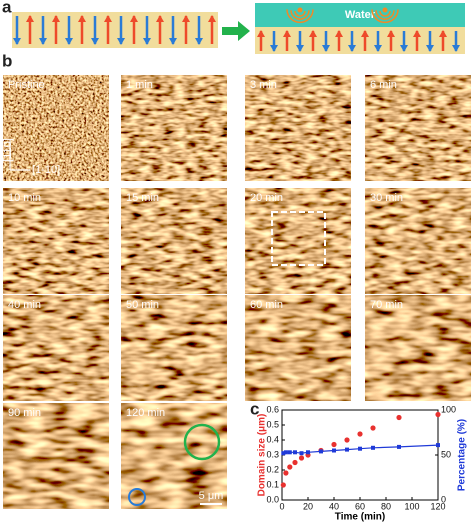 The image size is (474, 524). I want to click on x-tick-label: 80, so click(386, 506).